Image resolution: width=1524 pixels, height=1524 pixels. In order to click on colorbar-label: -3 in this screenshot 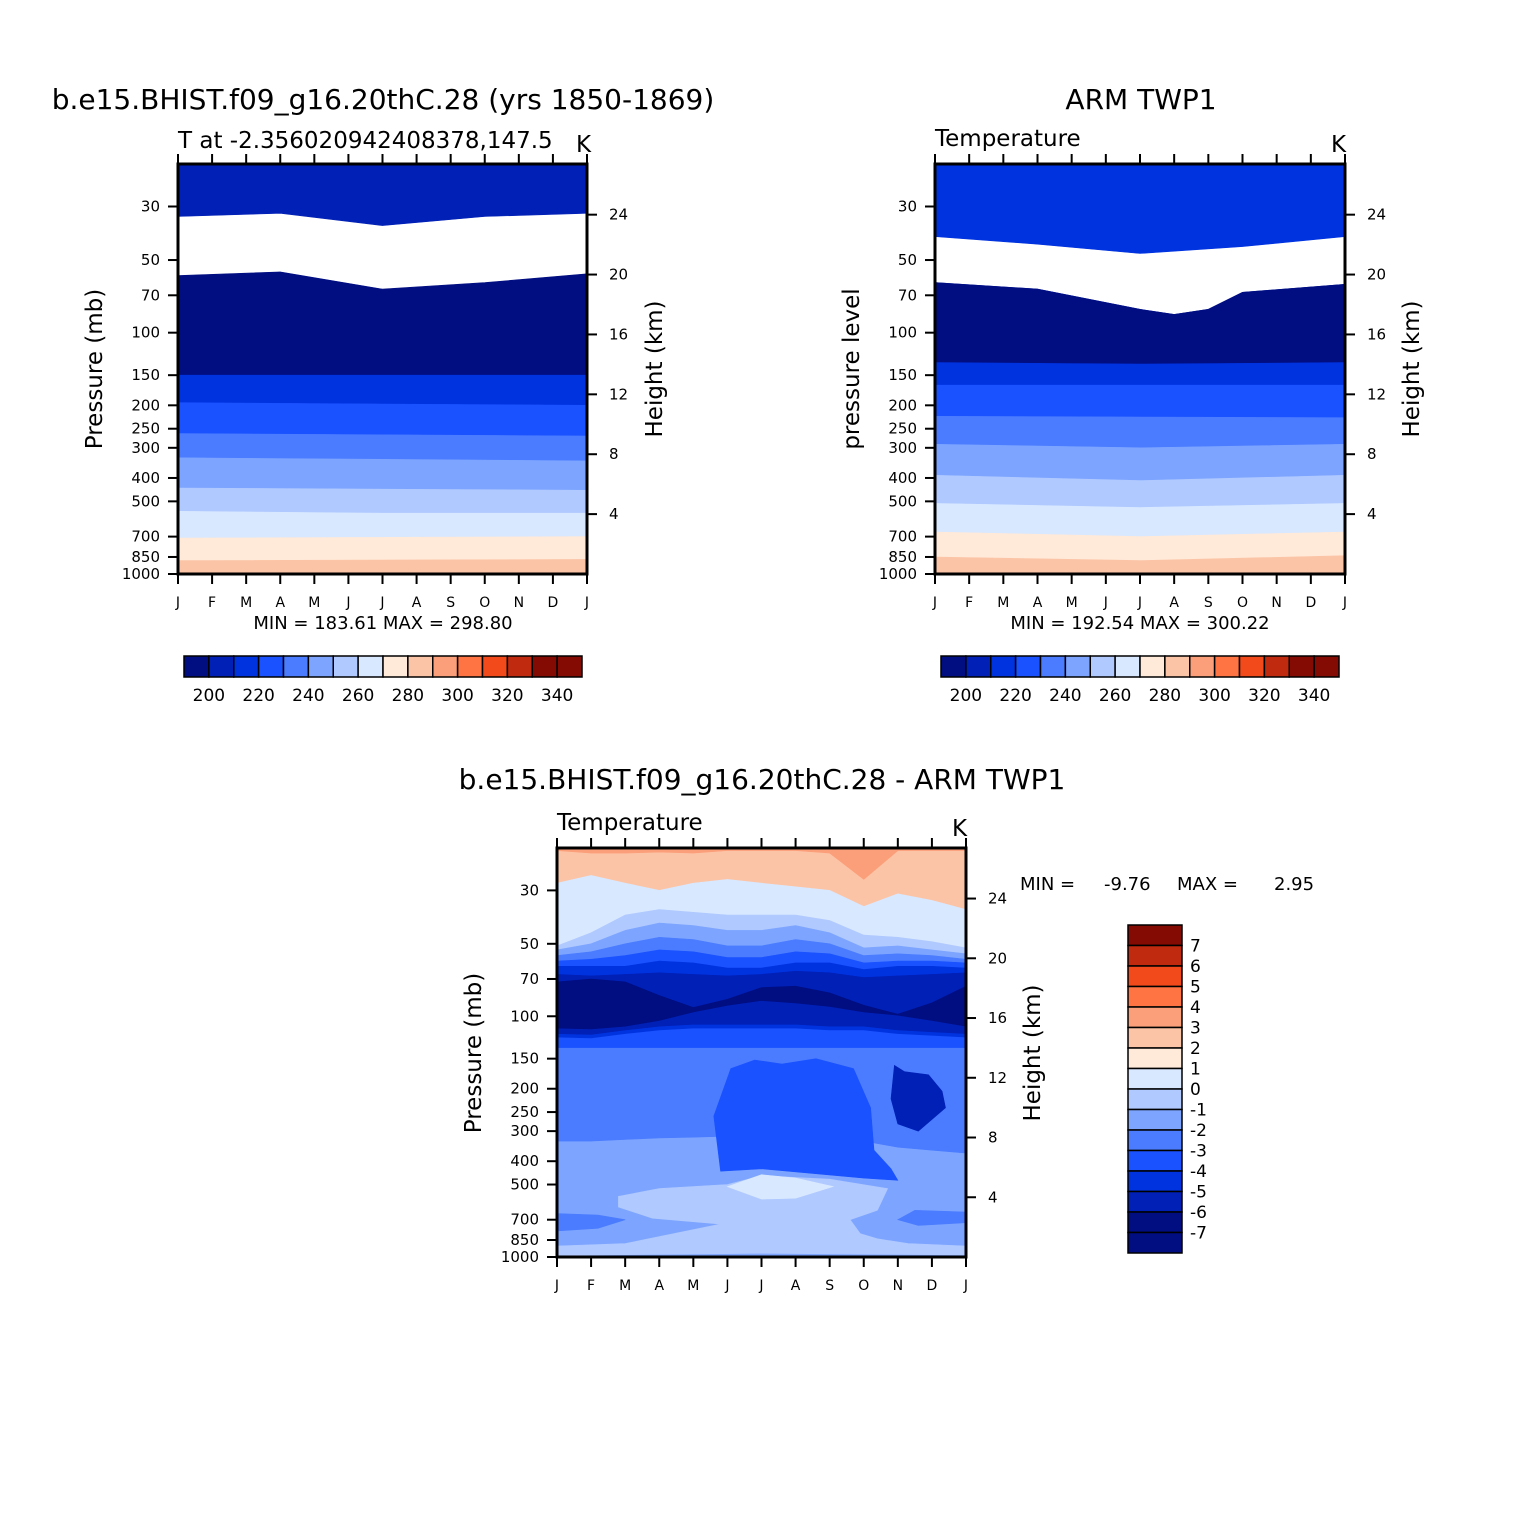, I will do `click(1198, 1152)`.